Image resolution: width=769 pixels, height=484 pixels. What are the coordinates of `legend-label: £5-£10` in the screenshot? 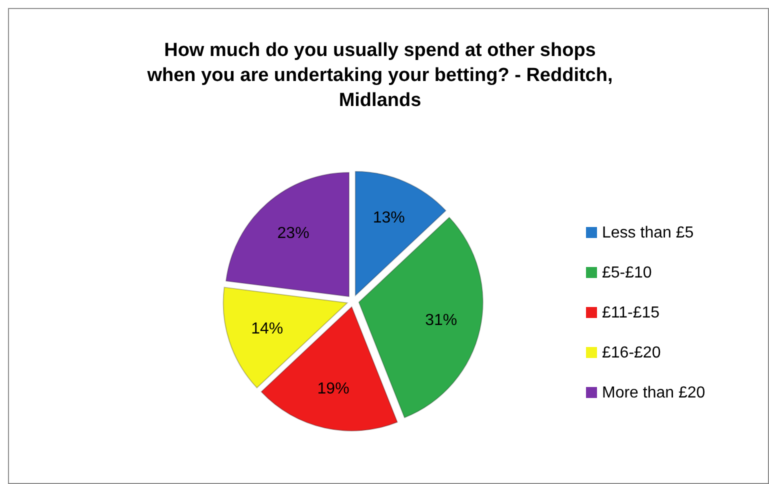 It's located at (627, 273).